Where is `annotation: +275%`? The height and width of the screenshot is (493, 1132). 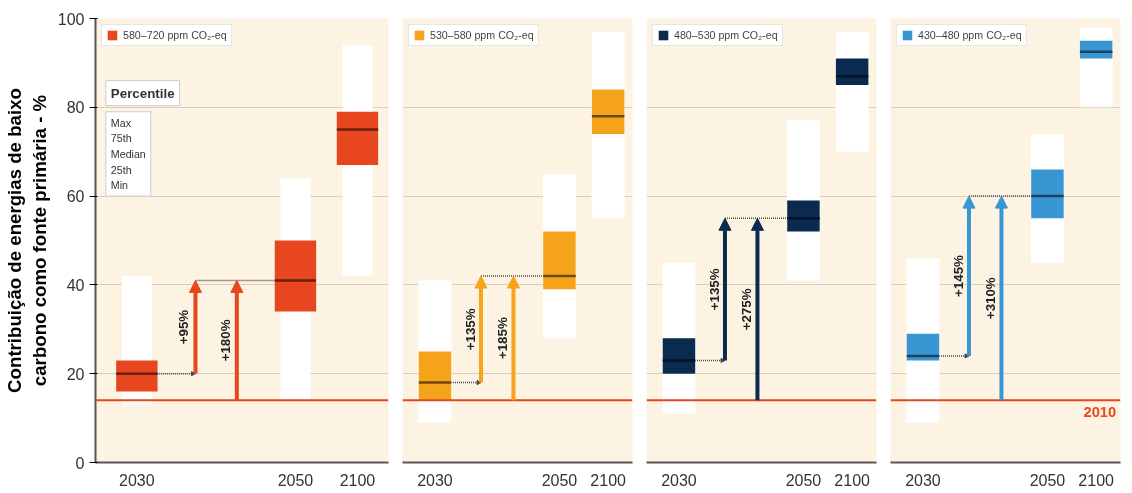
annotation: +275% is located at coordinates (747, 309).